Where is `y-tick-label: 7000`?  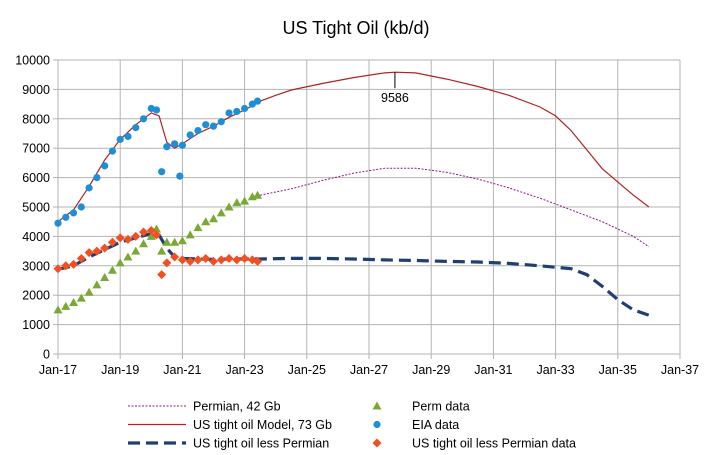
y-tick-label: 7000 is located at coordinates (36, 149).